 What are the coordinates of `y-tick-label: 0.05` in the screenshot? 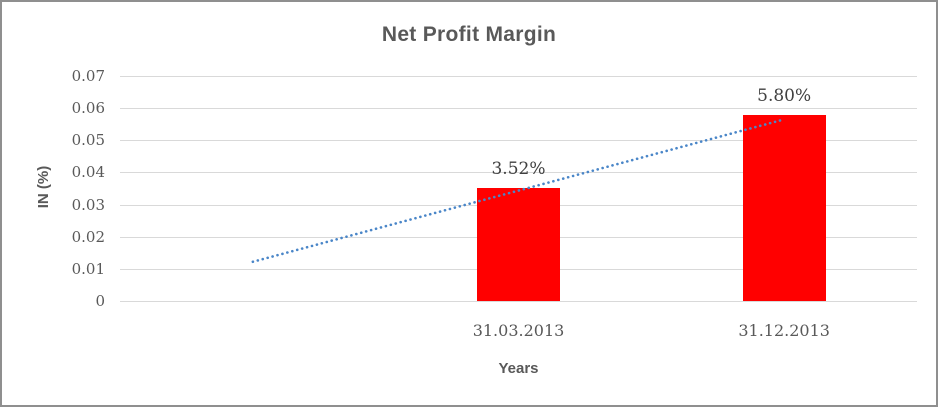 It's located at (88, 140).